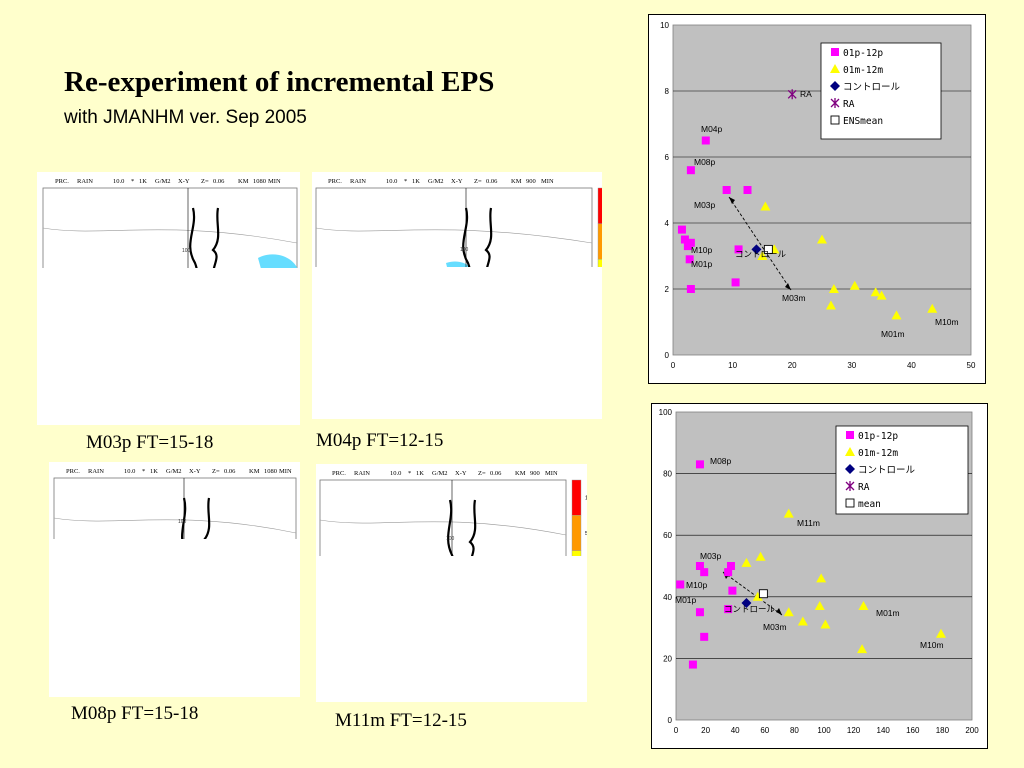  I want to click on legend-label: mean, so click(869, 504).